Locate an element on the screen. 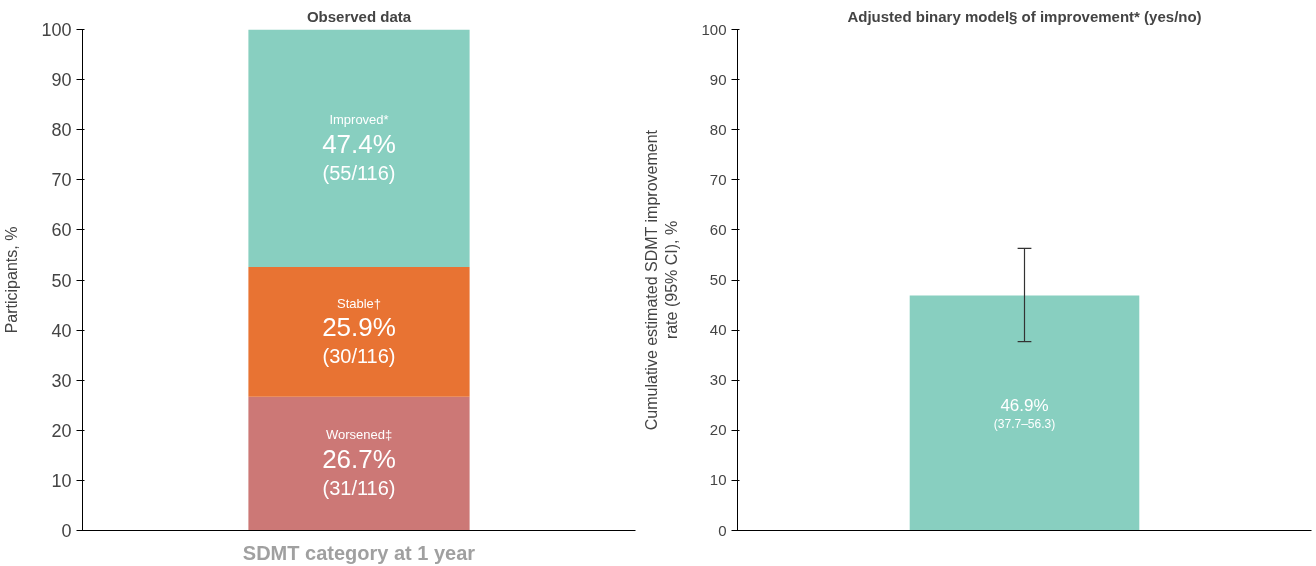 This screenshot has height=566, width=1316. data-label: 46.9% (37.7–56.3) is located at coordinates (1024, 413).